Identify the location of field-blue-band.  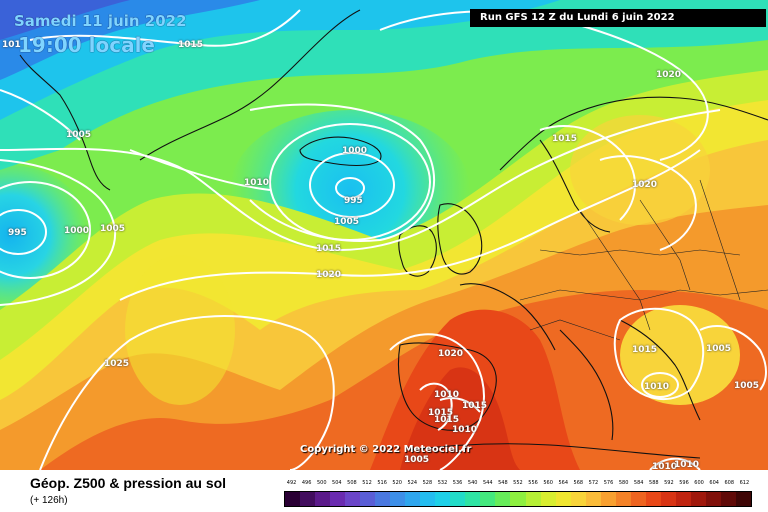
(130, 40).